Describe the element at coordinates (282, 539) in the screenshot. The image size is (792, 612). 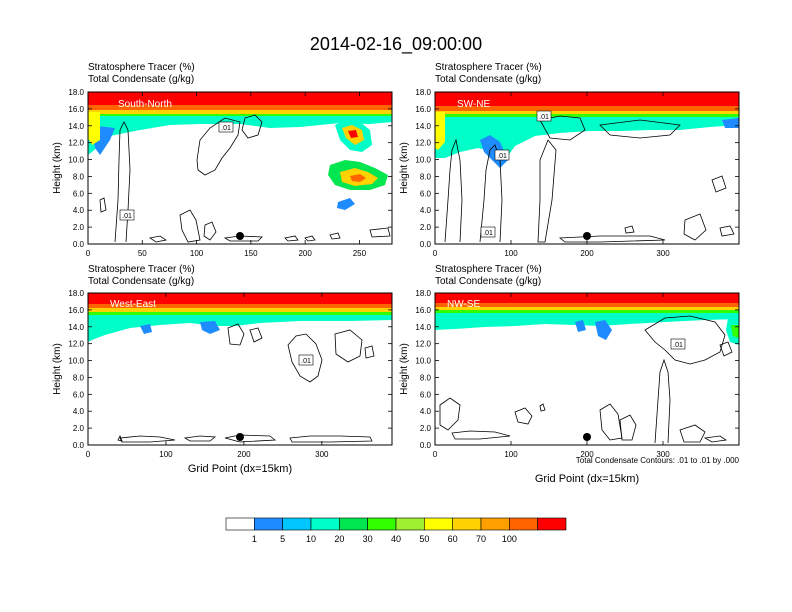
I see `colorbar-label: 5` at that location.